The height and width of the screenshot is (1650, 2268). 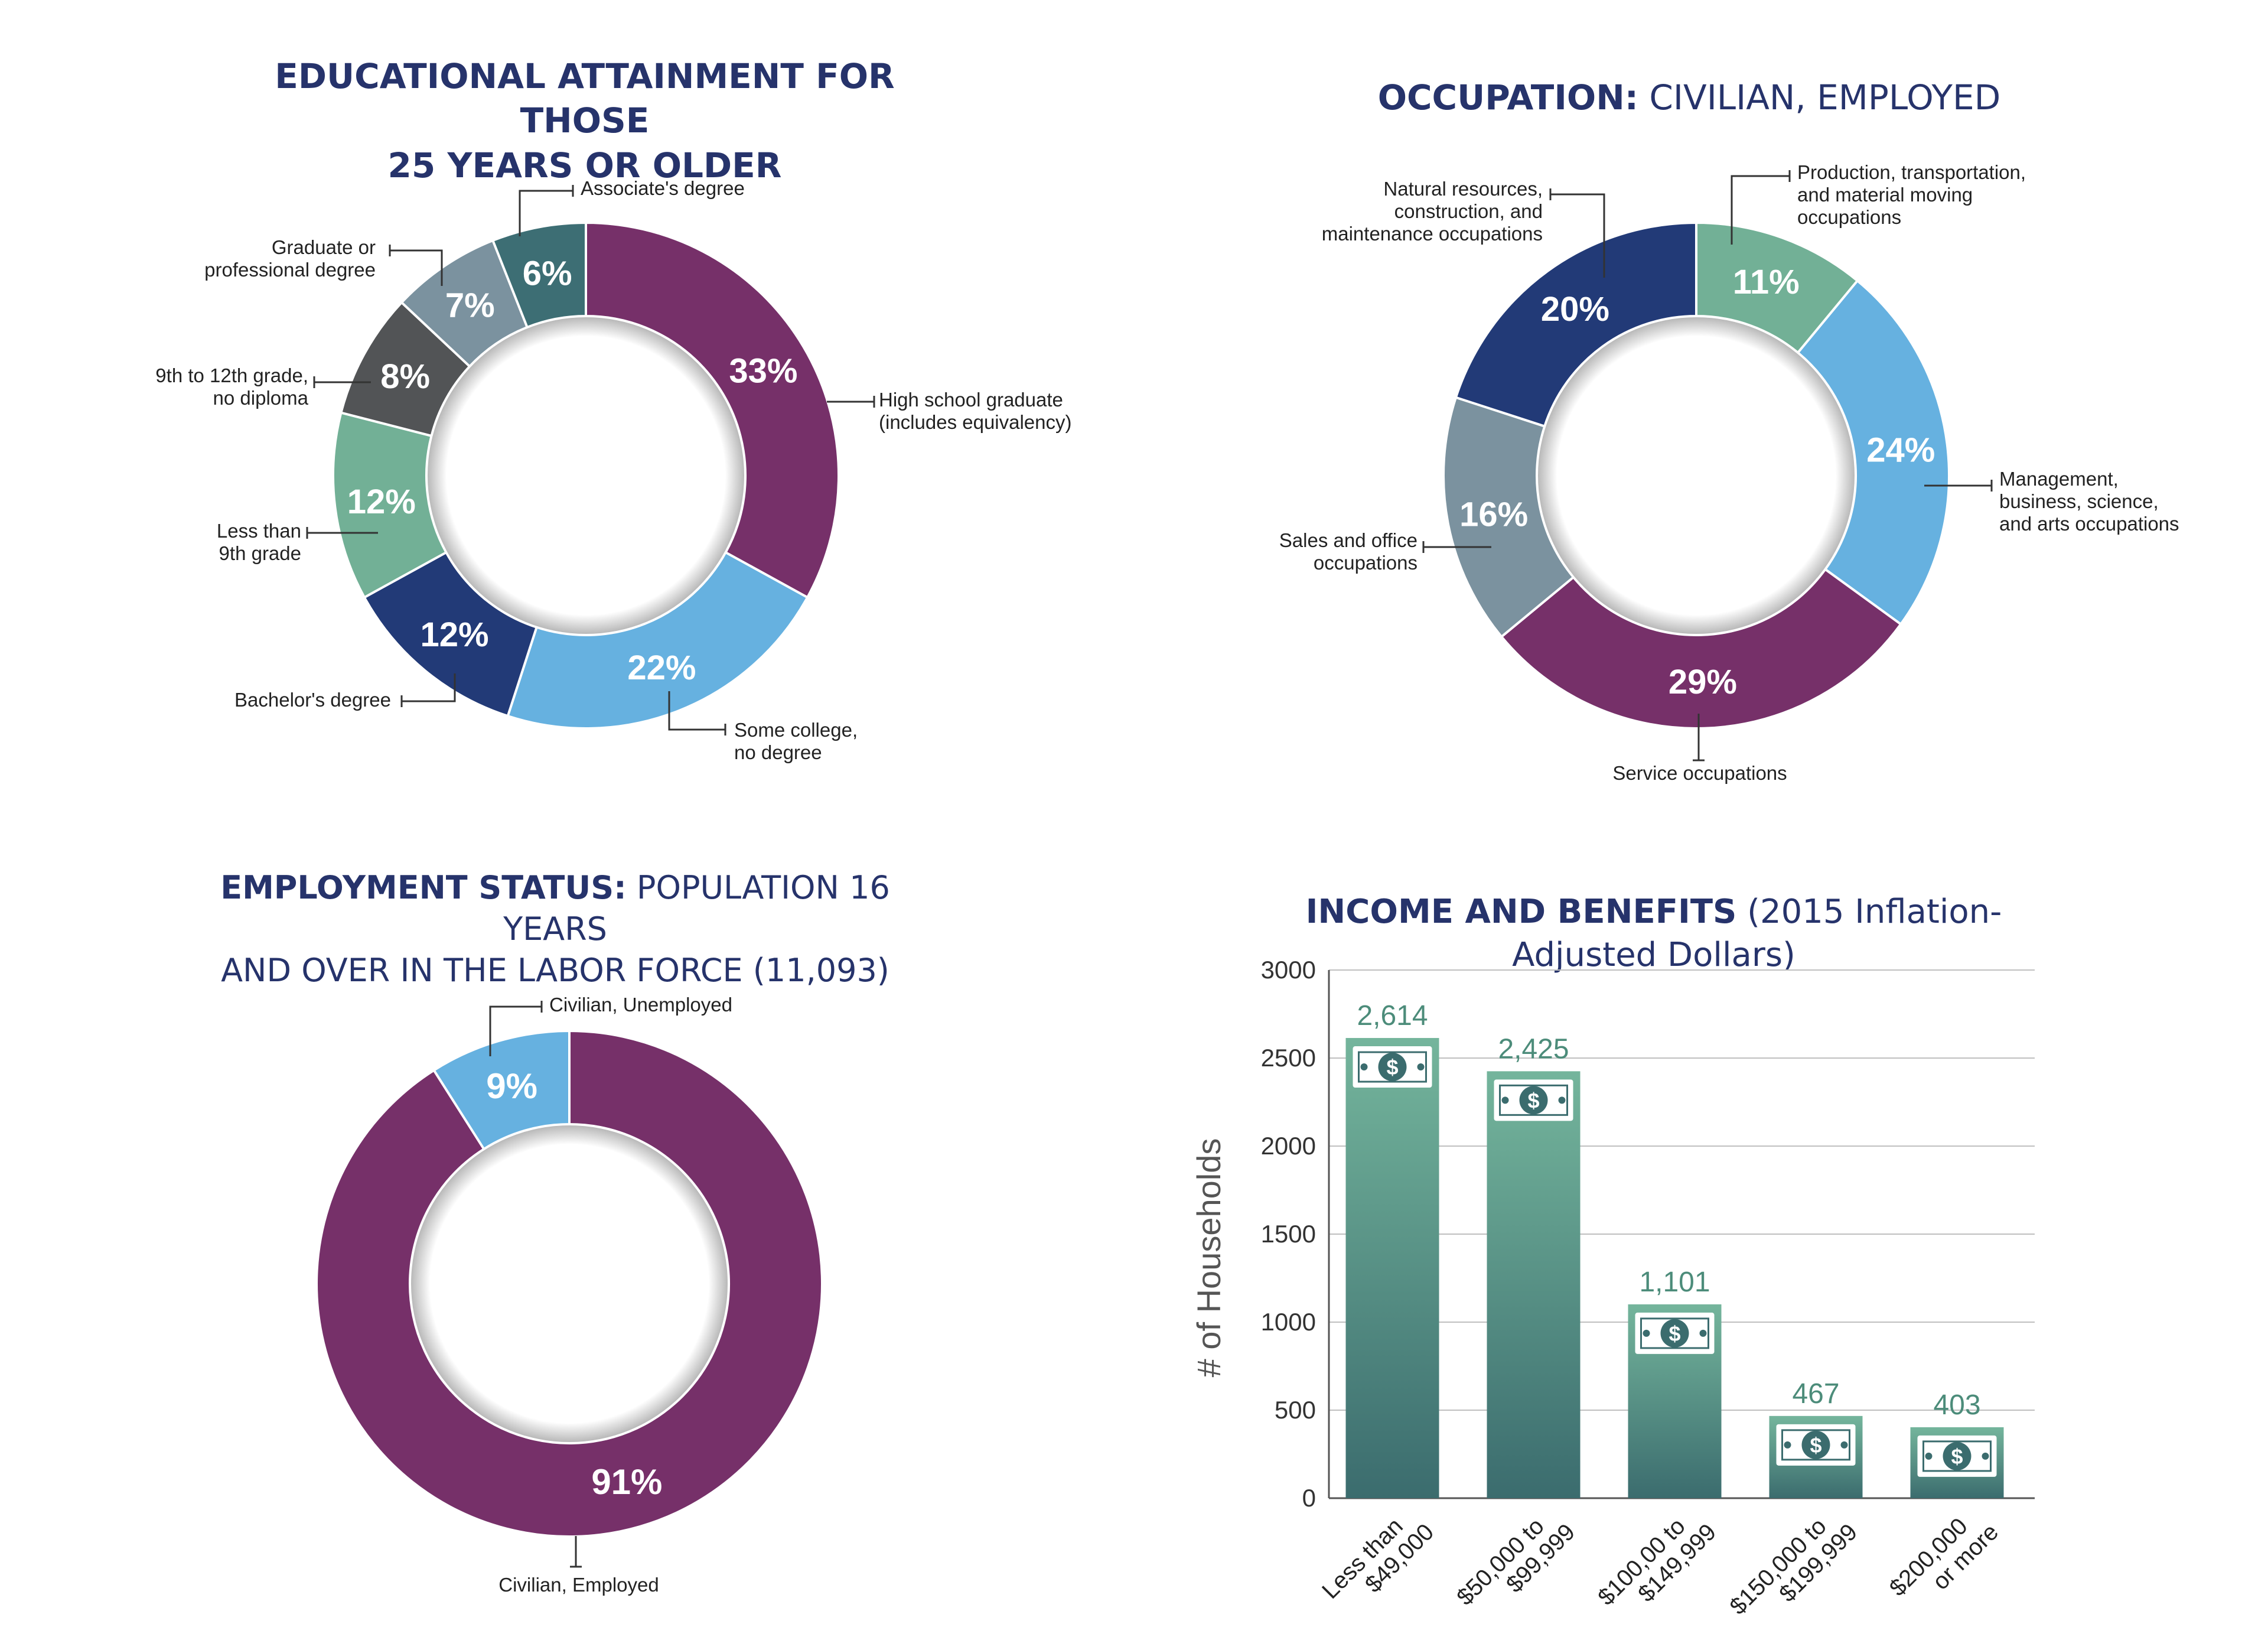 I want to click on education-title-line-1: EDUCATIONAL ATTAINMENT FOR THOSE, so click(x=585, y=98).